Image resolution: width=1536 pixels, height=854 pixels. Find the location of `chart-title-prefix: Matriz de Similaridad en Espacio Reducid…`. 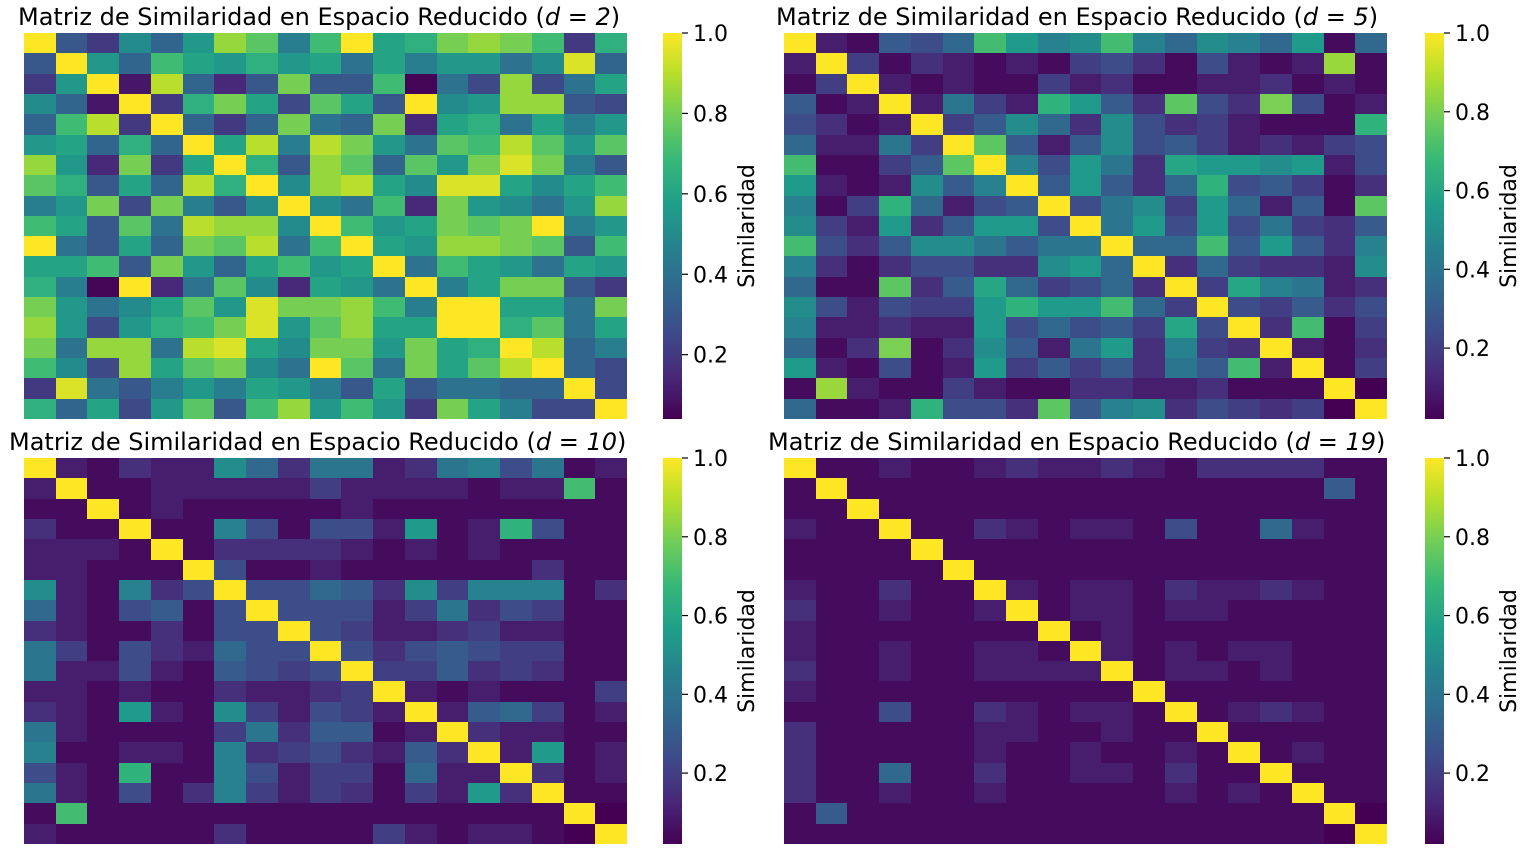

chart-title-prefix: Matriz de Similaridad en Espacio Reducid… is located at coordinates (1039, 17).